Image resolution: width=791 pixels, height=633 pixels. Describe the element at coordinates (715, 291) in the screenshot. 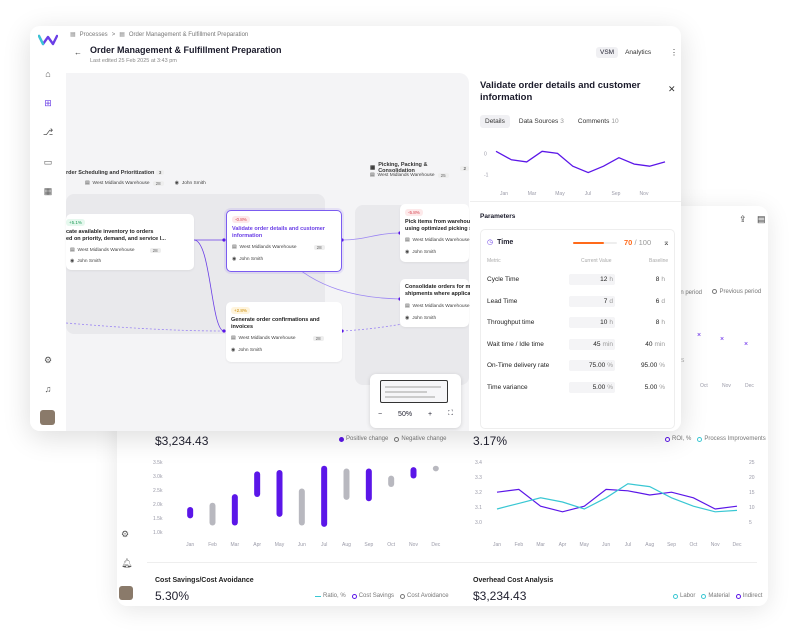

I see `legend-dot` at that location.